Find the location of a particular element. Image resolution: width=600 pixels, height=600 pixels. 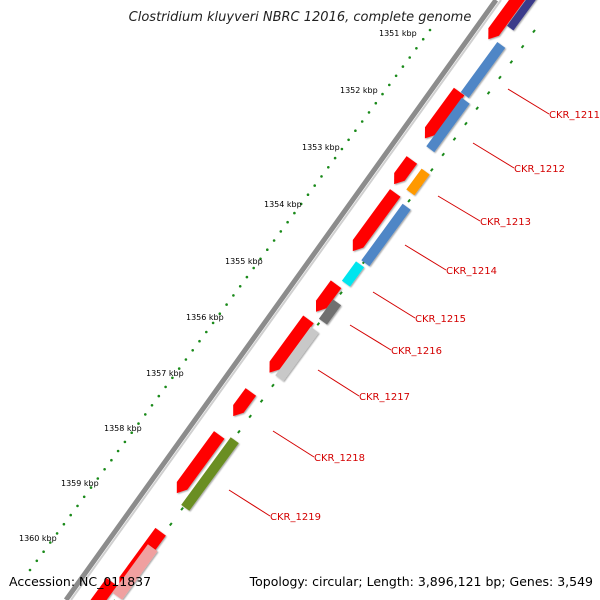

gene-label-ckr_1213: CKR_1213 is located at coordinates (505, 222).